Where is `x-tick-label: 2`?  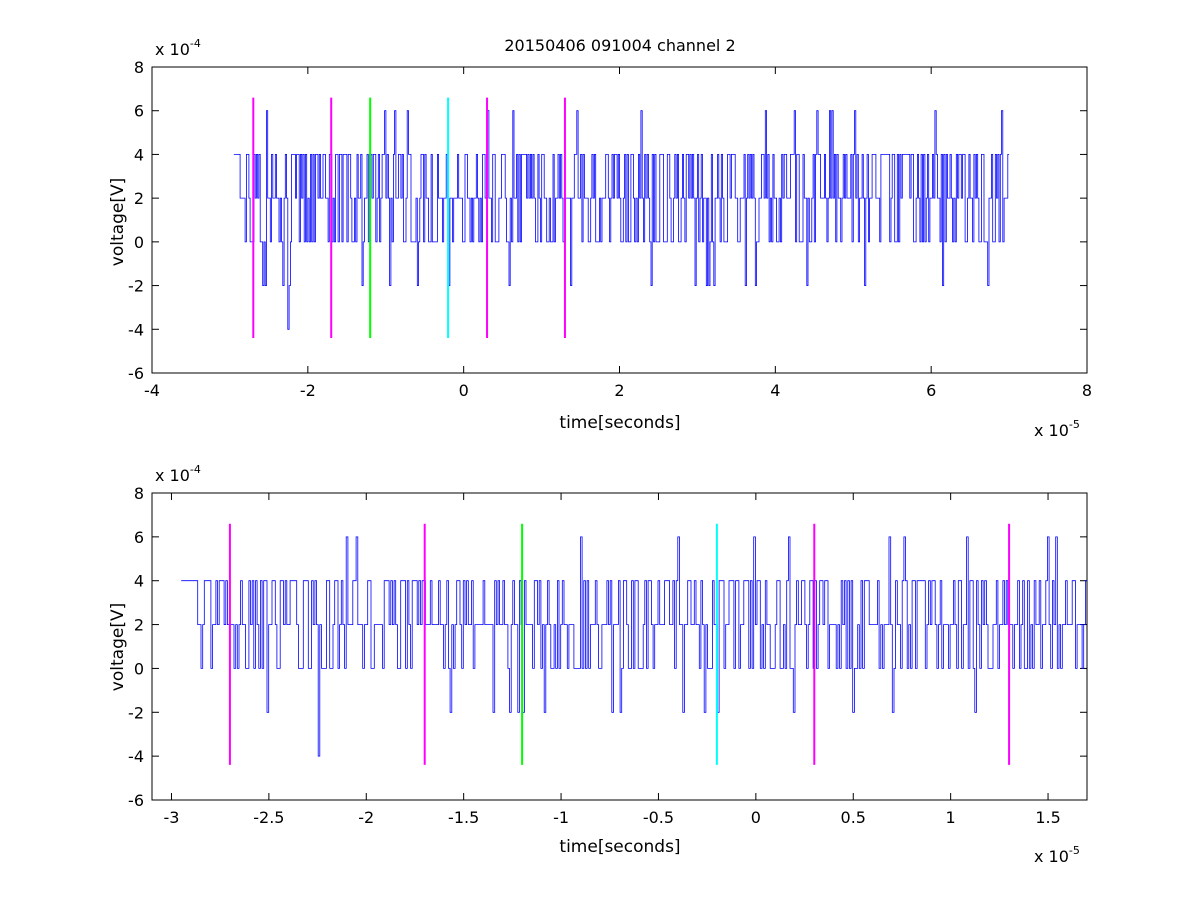
x-tick-label: 2 is located at coordinates (619, 390).